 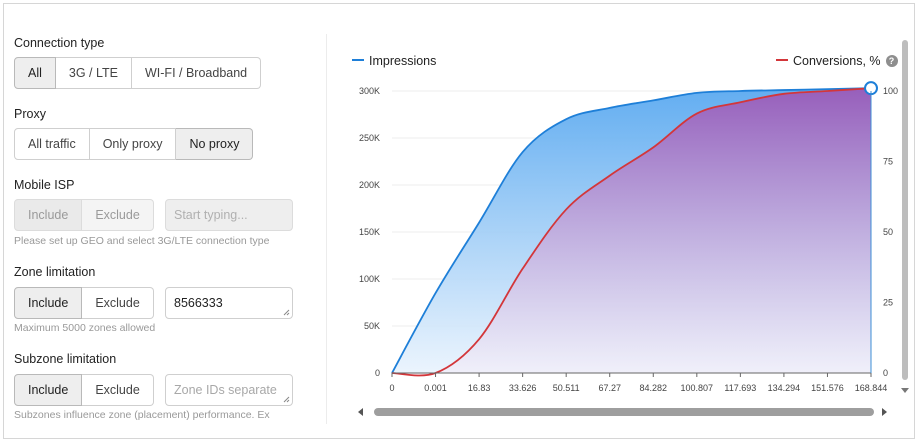 I want to click on y-left-tick-label: 150K, so click(x=369, y=232).